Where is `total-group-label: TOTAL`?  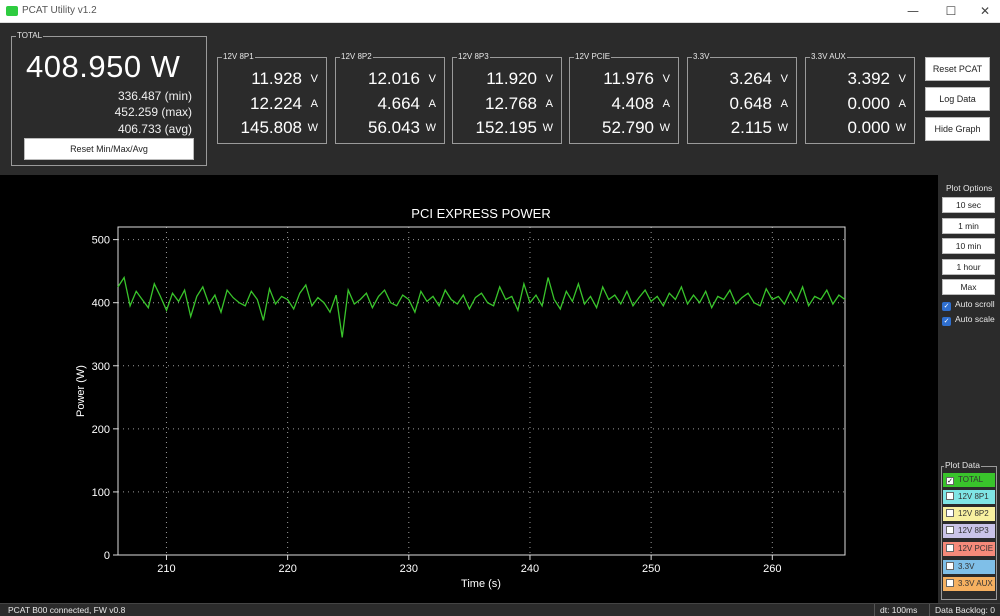 total-group-label: TOTAL is located at coordinates (30, 36).